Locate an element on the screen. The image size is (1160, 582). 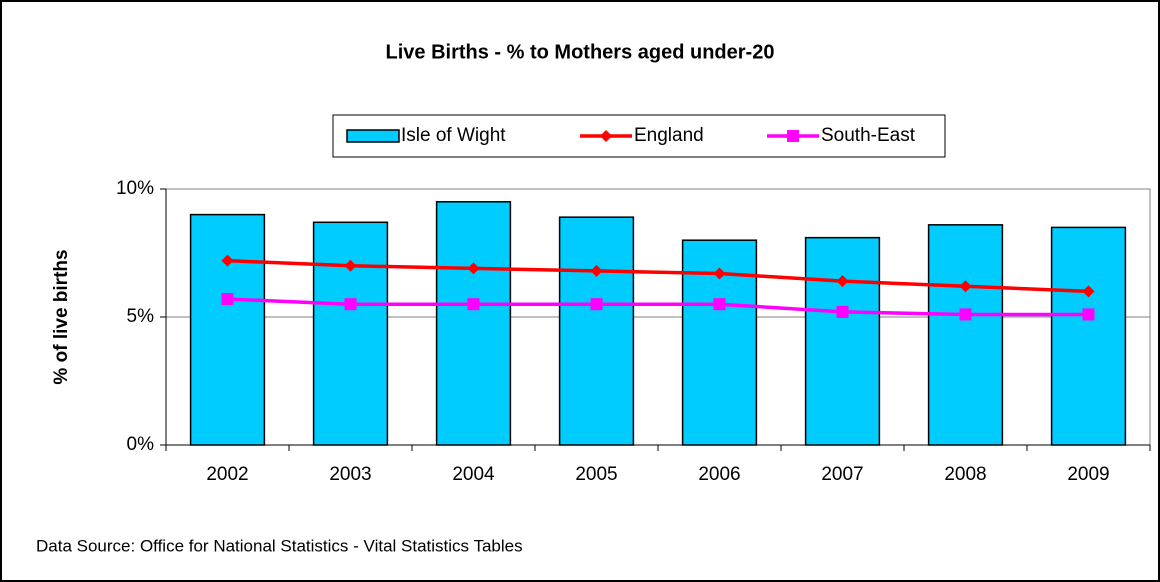
y-tick-label: 10% is located at coordinates (135, 188).